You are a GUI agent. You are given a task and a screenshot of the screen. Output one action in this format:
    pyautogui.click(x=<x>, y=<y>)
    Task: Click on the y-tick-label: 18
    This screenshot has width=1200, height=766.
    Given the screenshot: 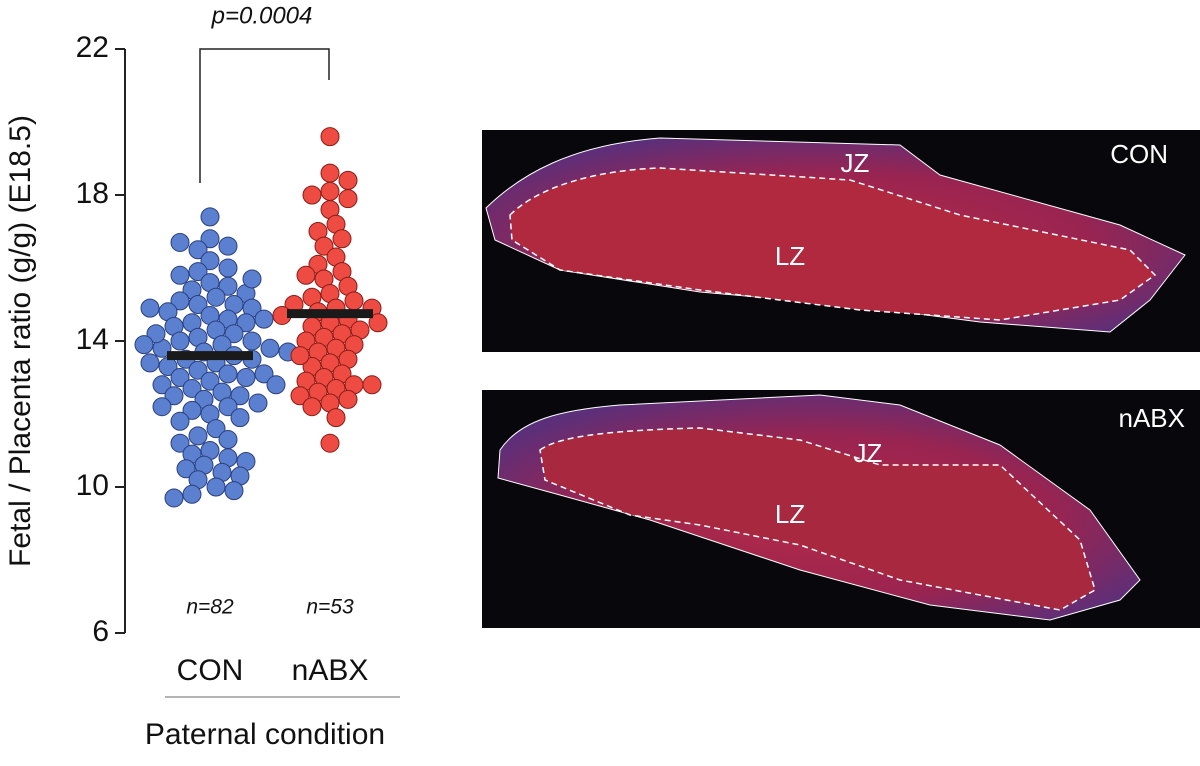 What is the action you would take?
    pyautogui.click(x=92, y=193)
    